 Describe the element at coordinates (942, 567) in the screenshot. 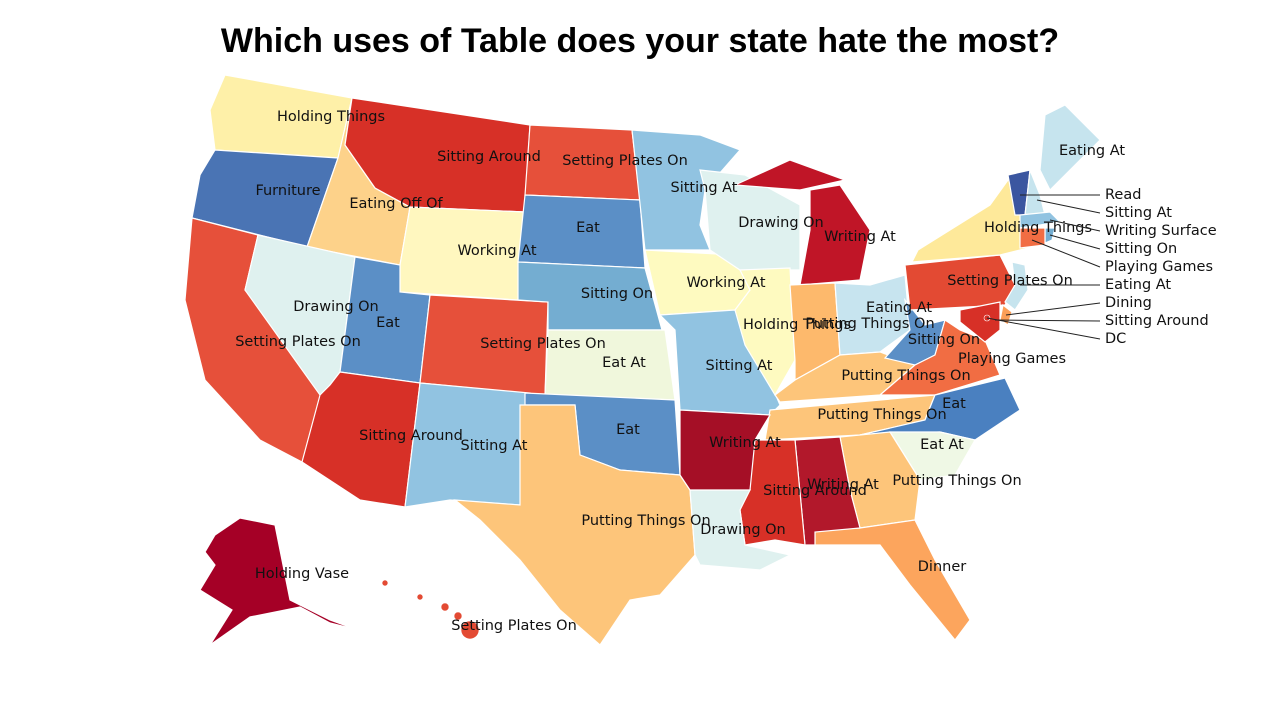

I see `state-label: Dinner` at that location.